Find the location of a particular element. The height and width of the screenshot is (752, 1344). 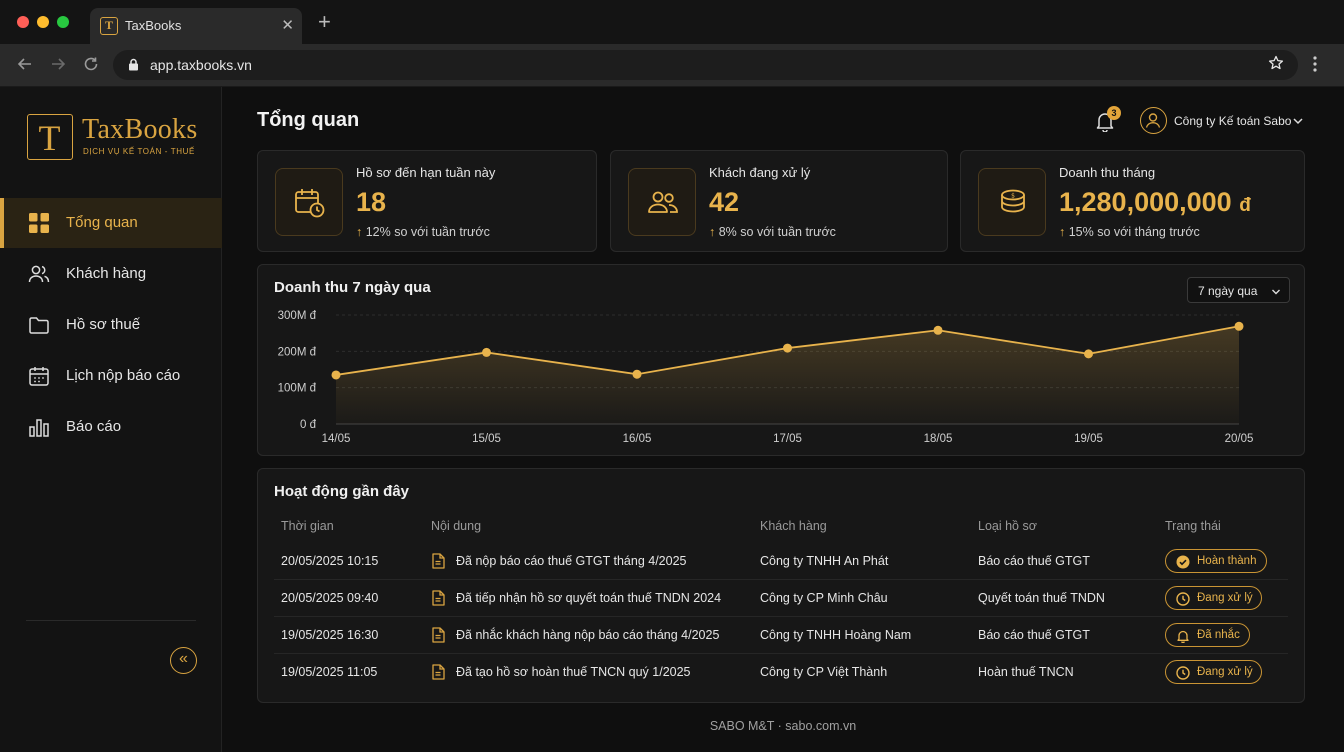

x-tick-label: 18/05 is located at coordinates (938, 439).